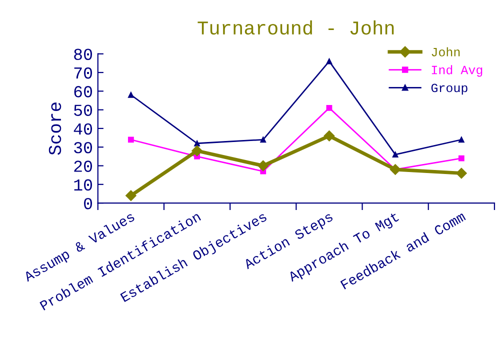 The width and height of the screenshot is (502, 343). What do you see at coordinates (83, 166) in the screenshot?
I see `y-tick-label: 20` at bounding box center [83, 166].